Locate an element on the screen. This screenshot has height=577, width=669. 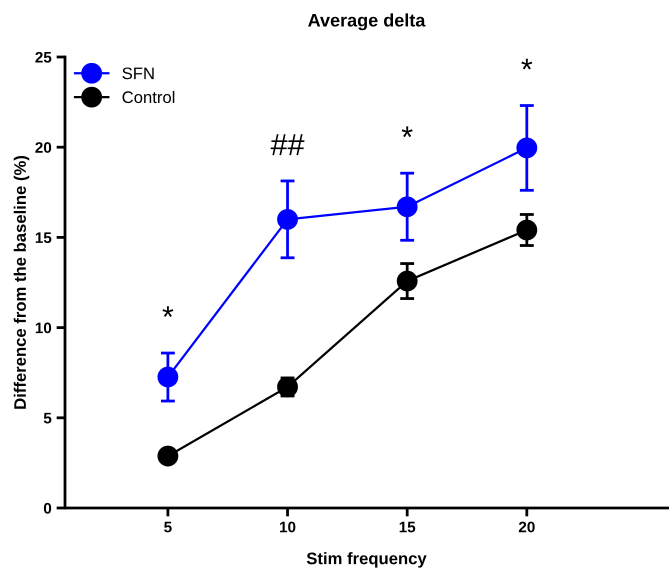
y-axis-title: Difference from the baseline (%) is located at coordinates (22, 282).